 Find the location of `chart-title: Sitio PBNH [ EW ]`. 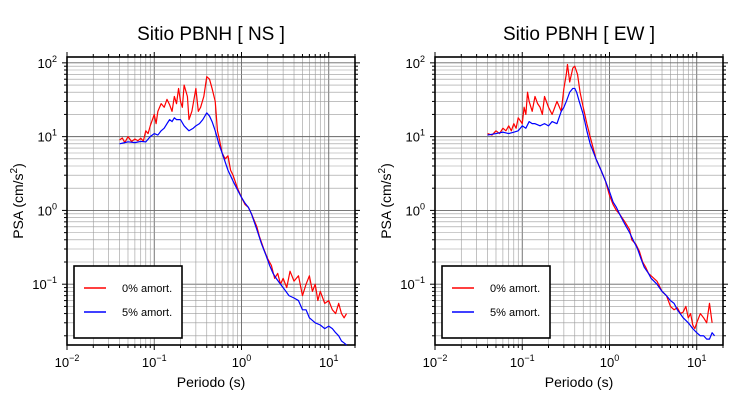

chart-title: Sitio PBNH [ EW ] is located at coordinates (579, 34).